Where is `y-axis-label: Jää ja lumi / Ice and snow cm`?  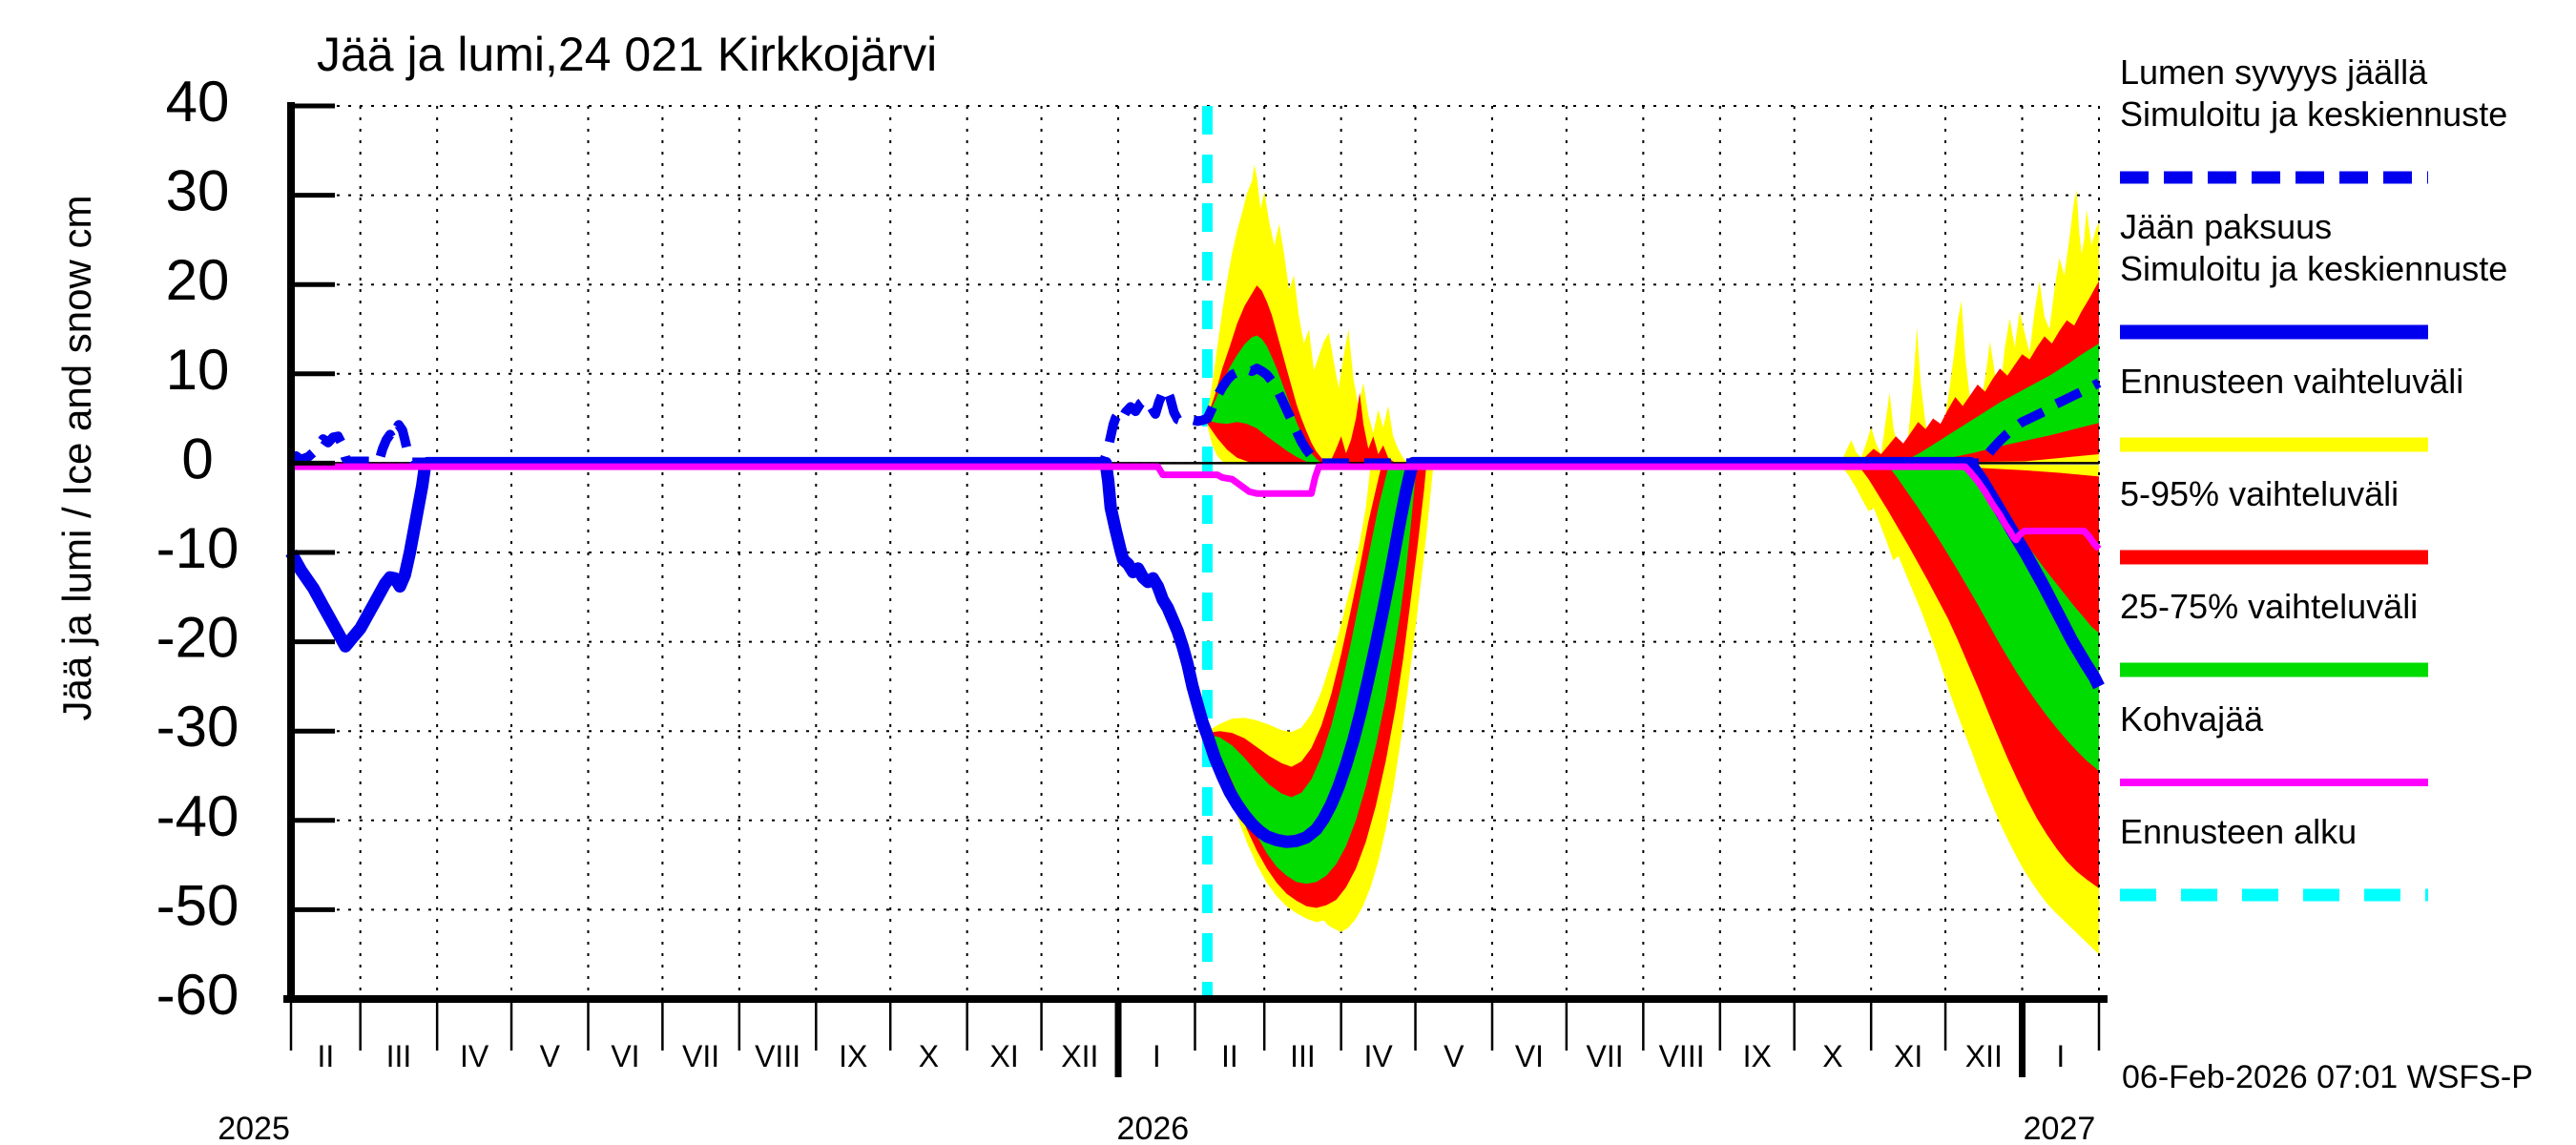
y-axis-label: Jää ja lumi / Ice and snow cm is located at coordinates (76, 458).